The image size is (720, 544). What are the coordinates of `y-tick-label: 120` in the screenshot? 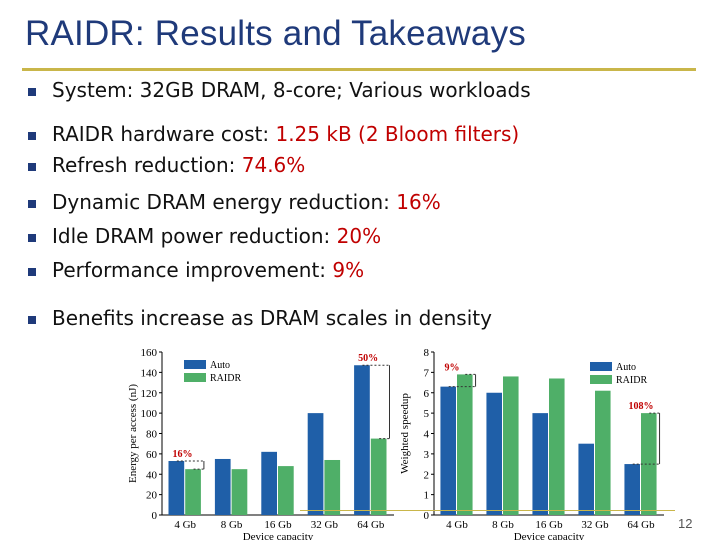 It's located at (149, 394).